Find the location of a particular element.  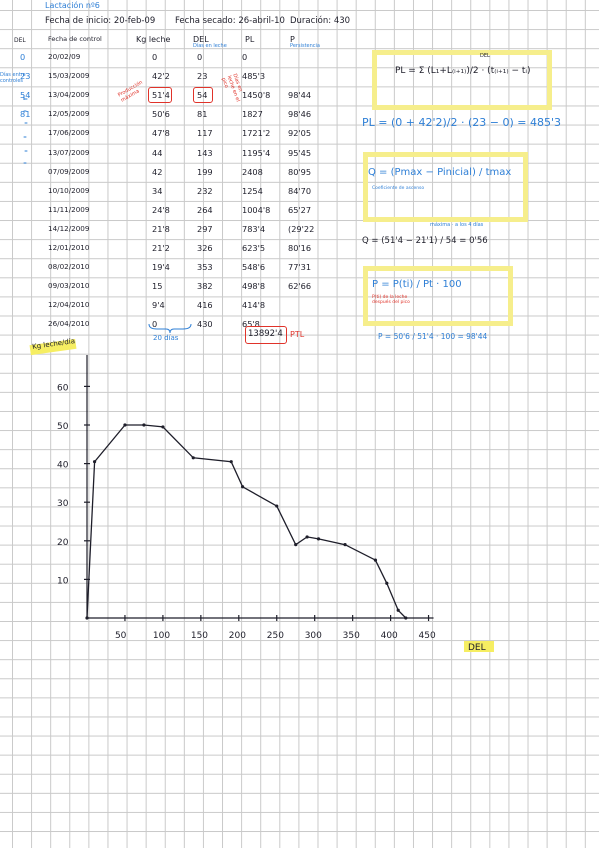

y-tick-label: 50 is located at coordinates (63, 427).